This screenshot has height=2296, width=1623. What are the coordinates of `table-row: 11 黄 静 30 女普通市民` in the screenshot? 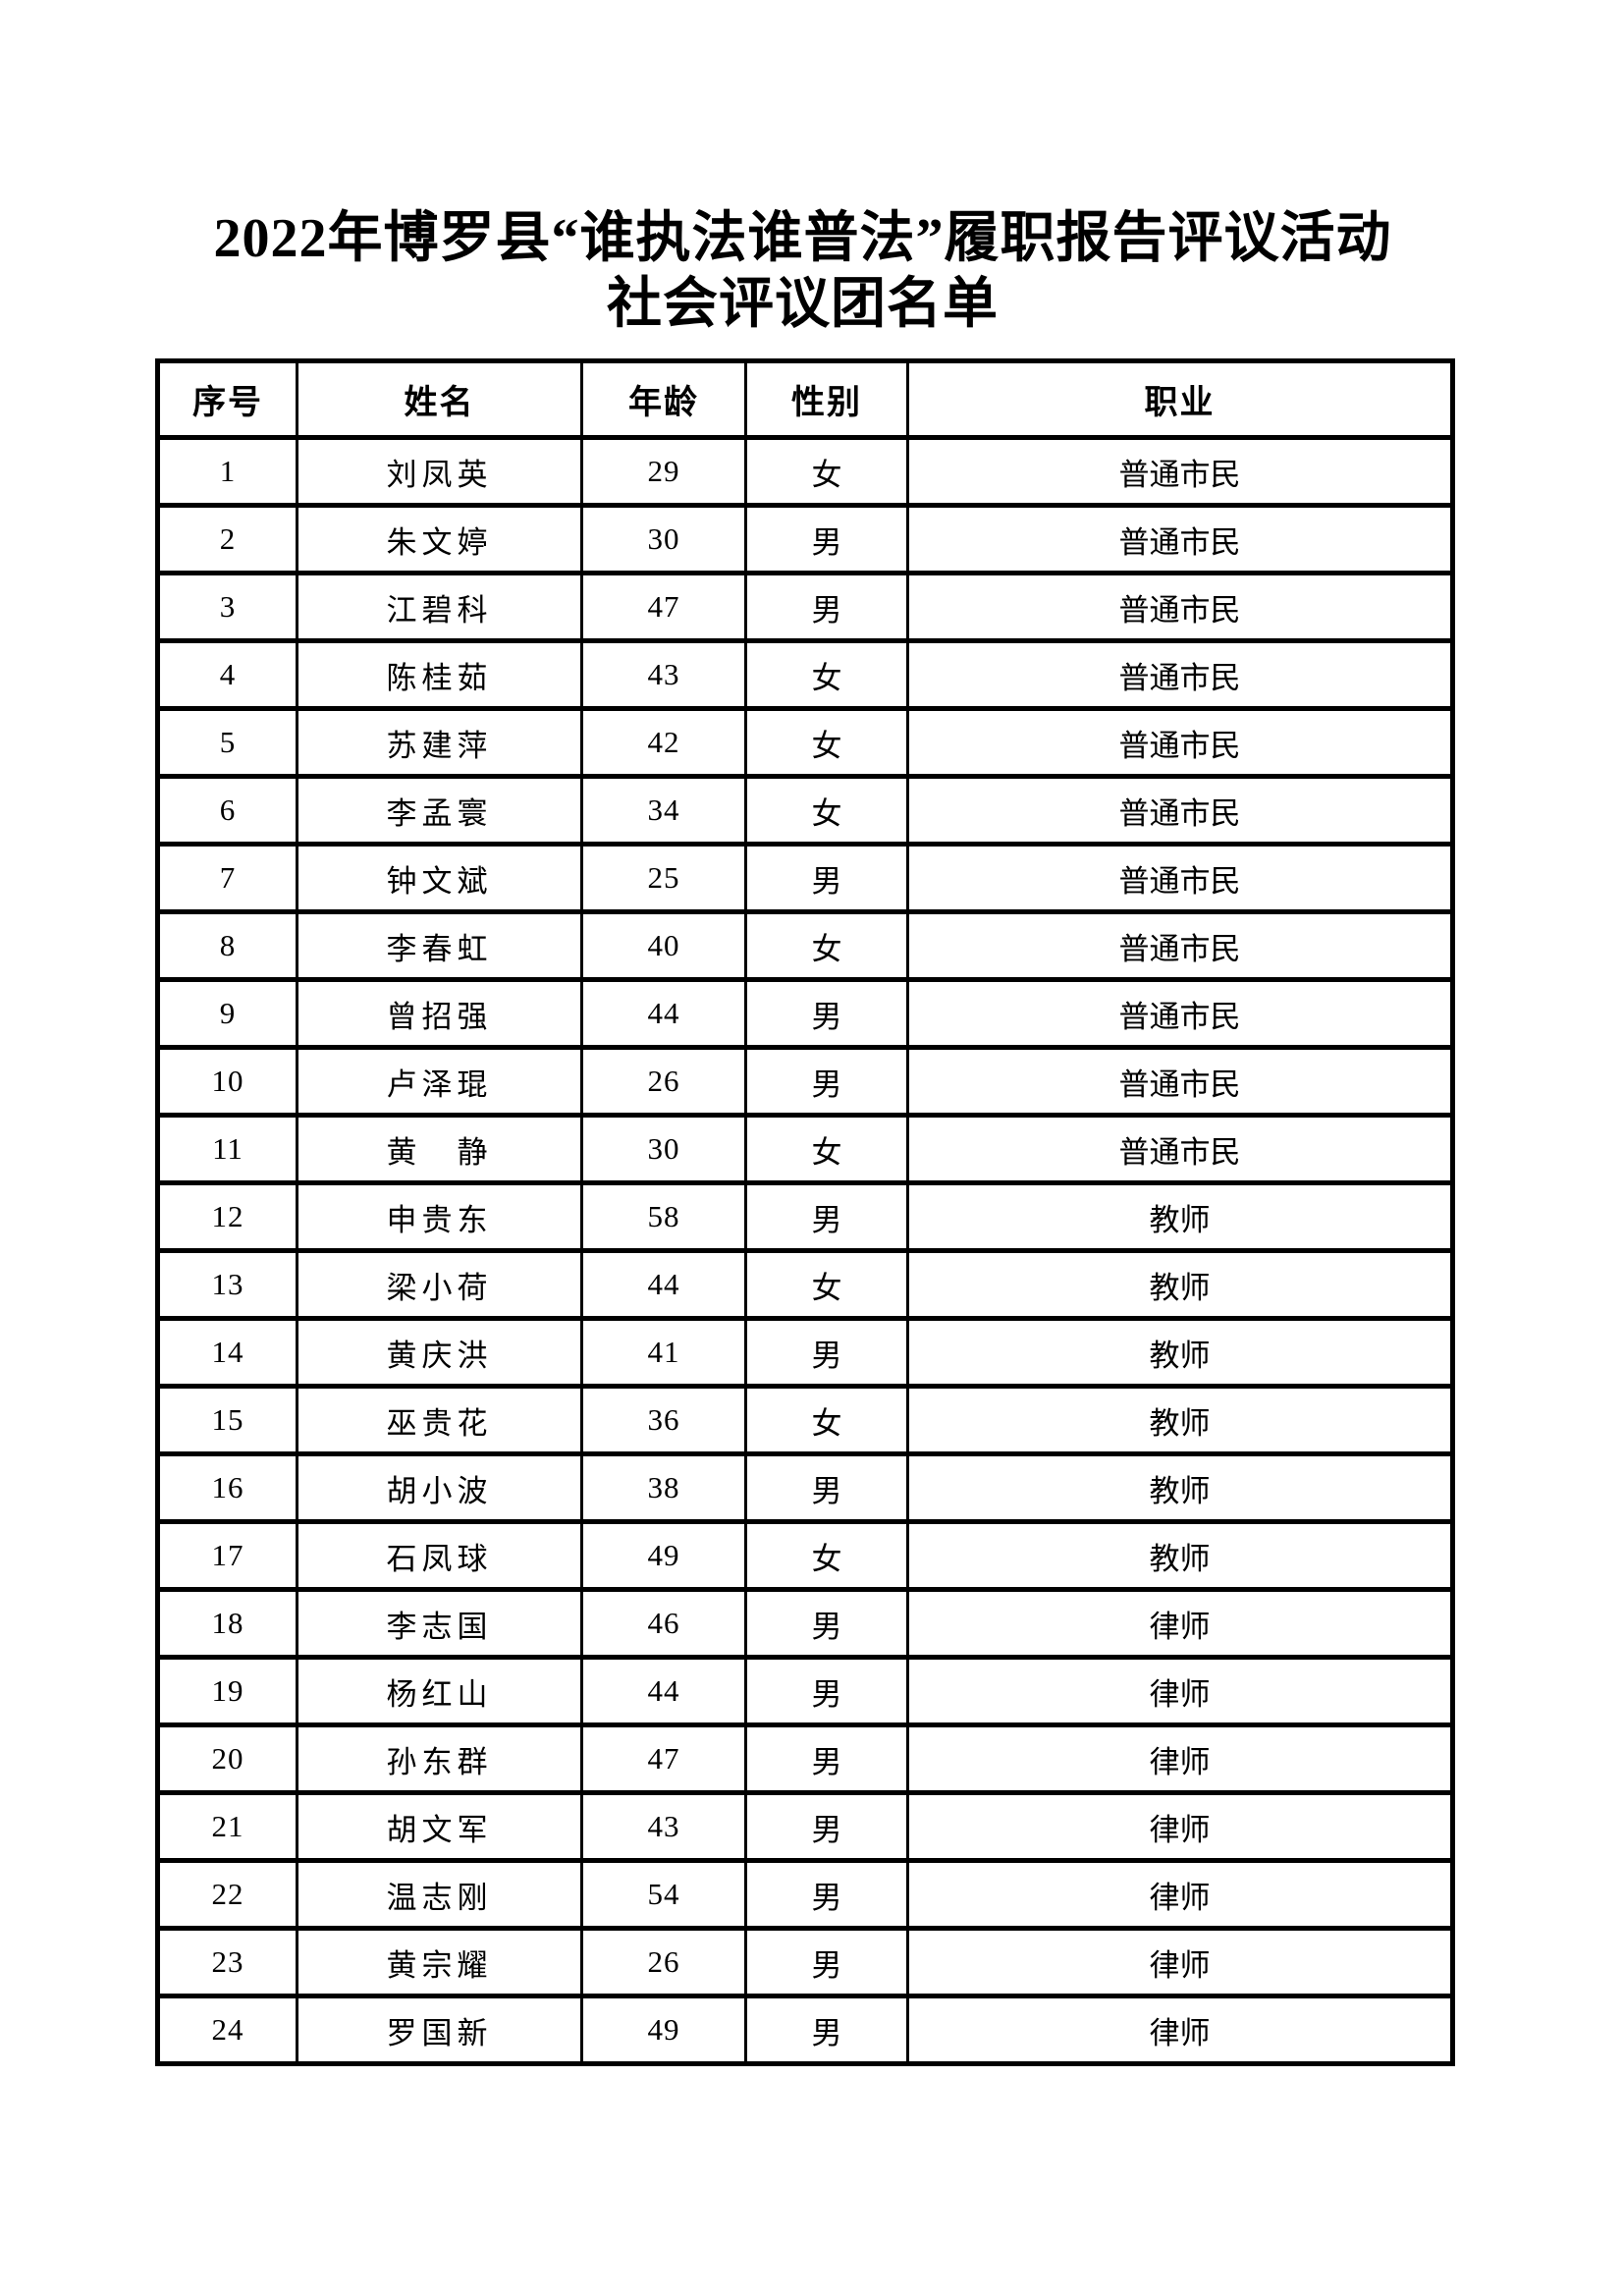 It's located at (805, 1149).